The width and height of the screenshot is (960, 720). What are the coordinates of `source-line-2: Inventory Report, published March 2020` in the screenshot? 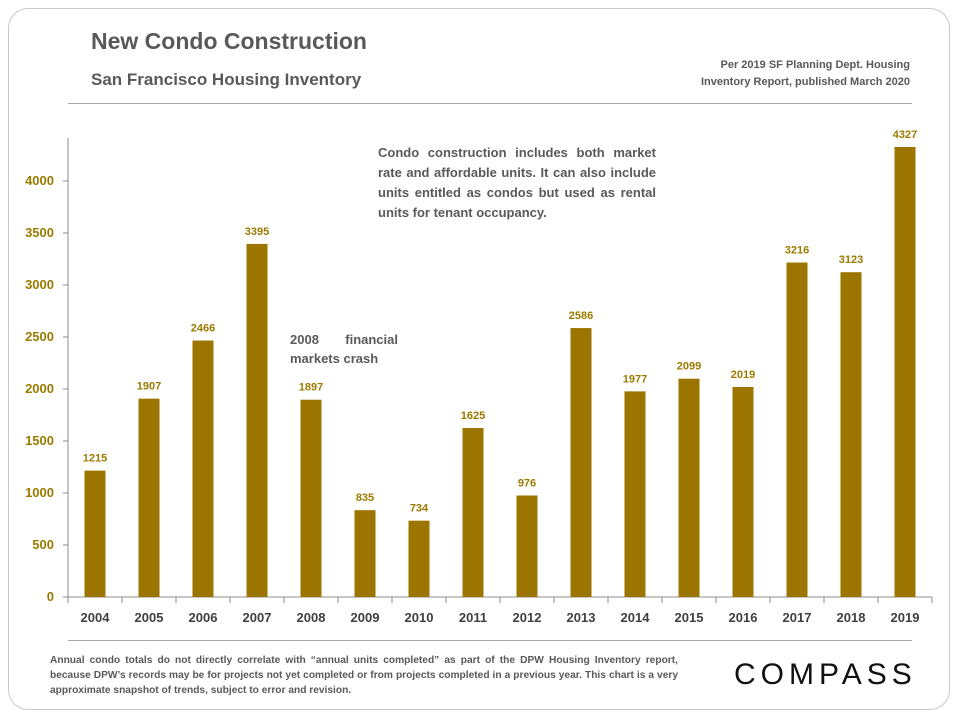 It's located at (805, 82).